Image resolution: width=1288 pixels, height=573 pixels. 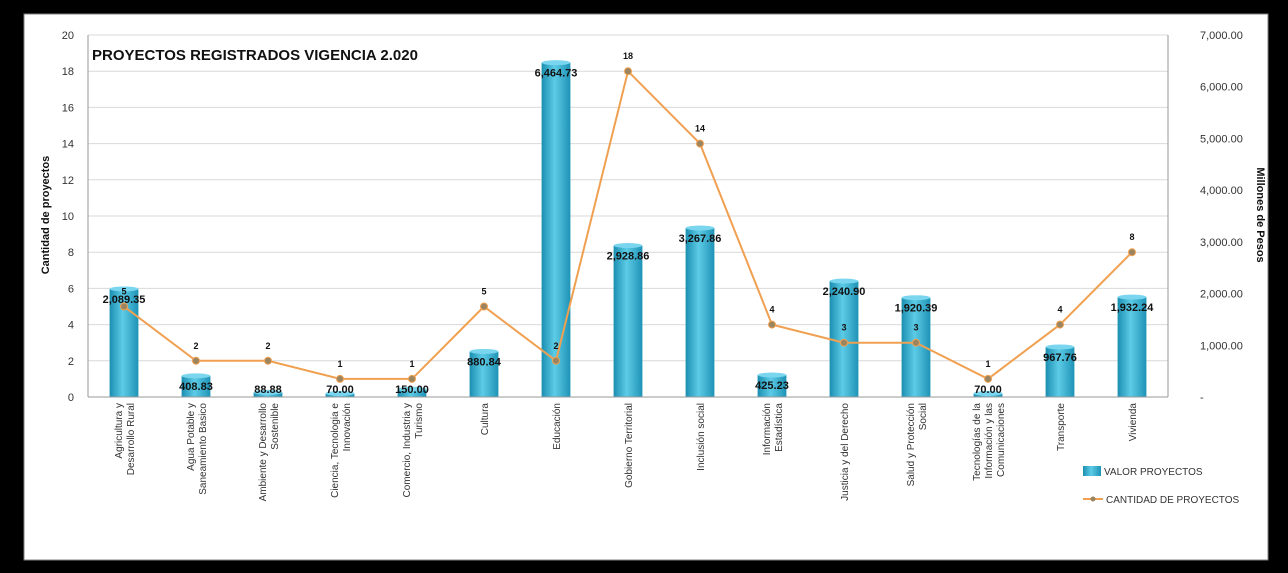 What do you see at coordinates (700, 239) in the screenshot?
I see `bar-value-label: 3,267.86` at bounding box center [700, 239].